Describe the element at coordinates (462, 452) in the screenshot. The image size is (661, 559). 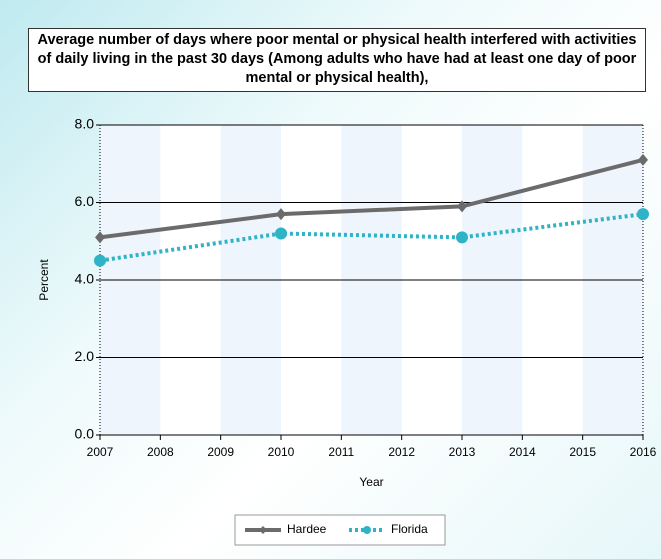
I see `x-tick-label: 2013` at that location.